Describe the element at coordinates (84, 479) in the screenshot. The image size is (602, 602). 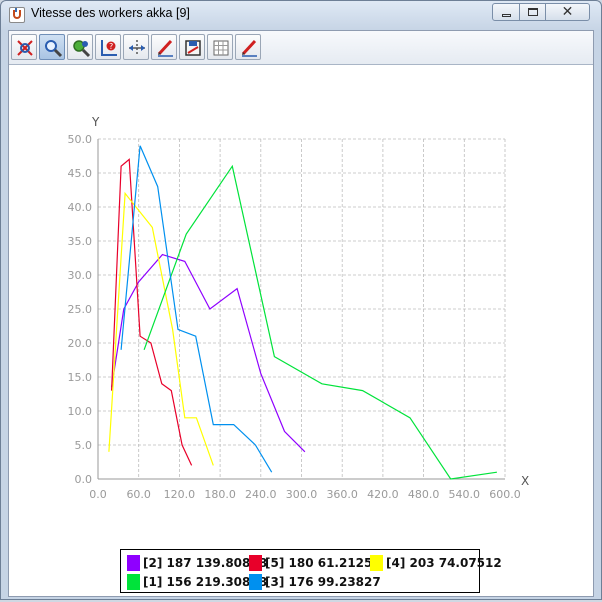
I see `y-tick-label: 0.0` at that location.